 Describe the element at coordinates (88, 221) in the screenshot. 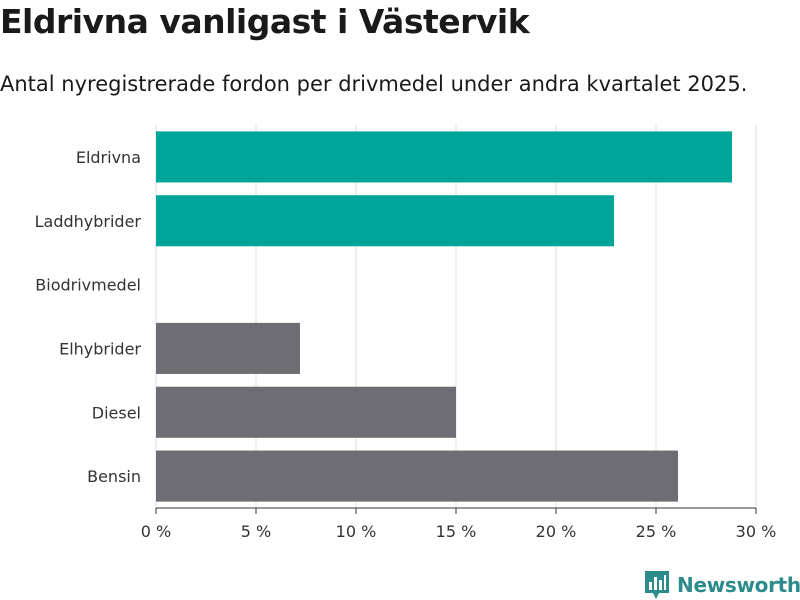

I see `category-label-1: Laddhybrider` at that location.